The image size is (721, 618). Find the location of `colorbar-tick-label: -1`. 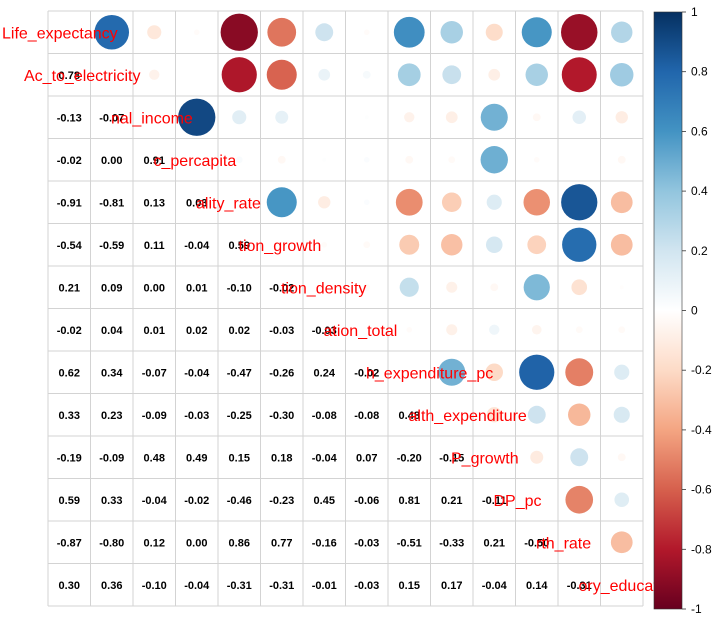

colorbar-tick-label: -1 is located at coordinates (696, 609).